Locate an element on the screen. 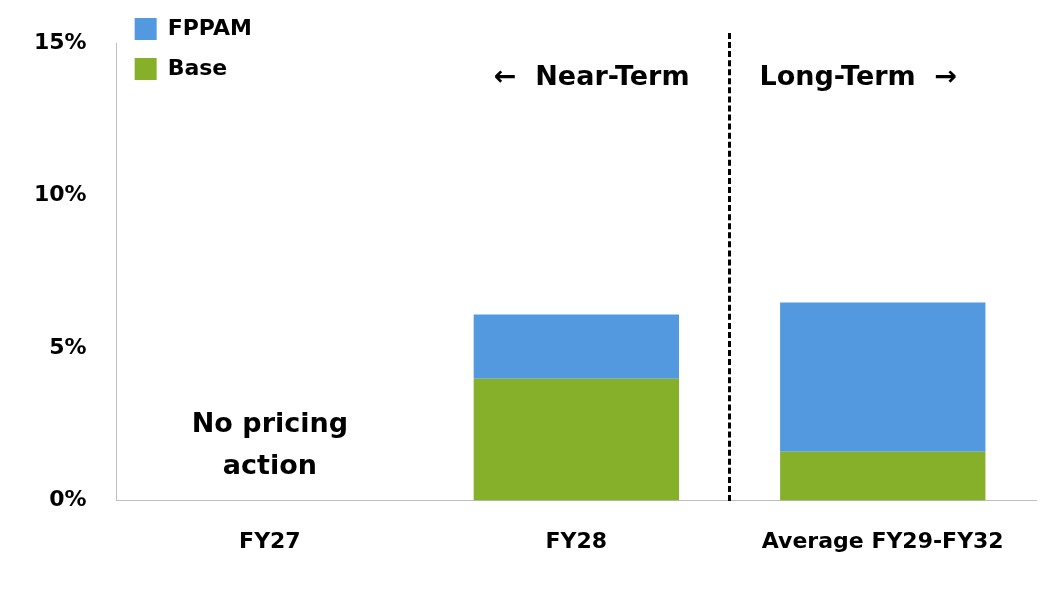  x-tick-label: Average FY29-FY32 is located at coordinates (882, 540).